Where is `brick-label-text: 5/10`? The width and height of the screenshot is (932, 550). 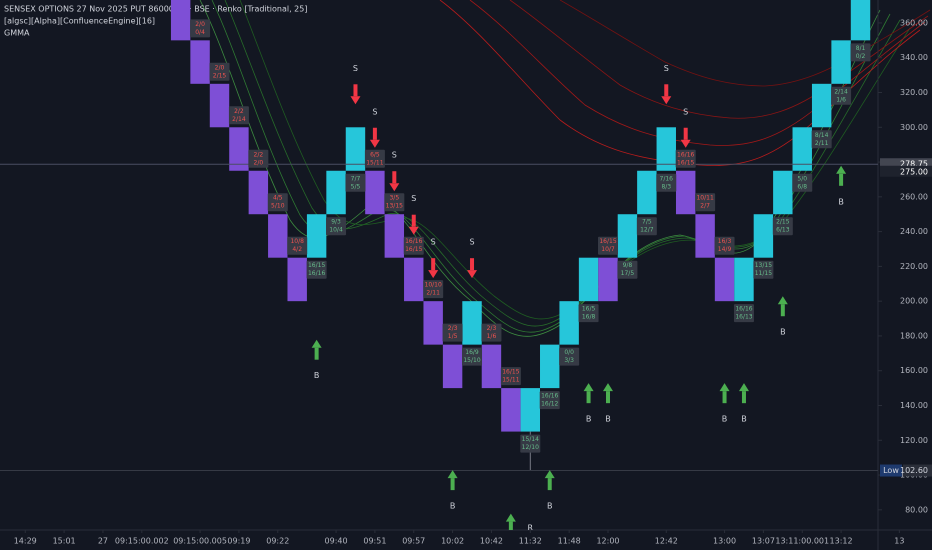 brick-label-text: 5/10 is located at coordinates (278, 206).